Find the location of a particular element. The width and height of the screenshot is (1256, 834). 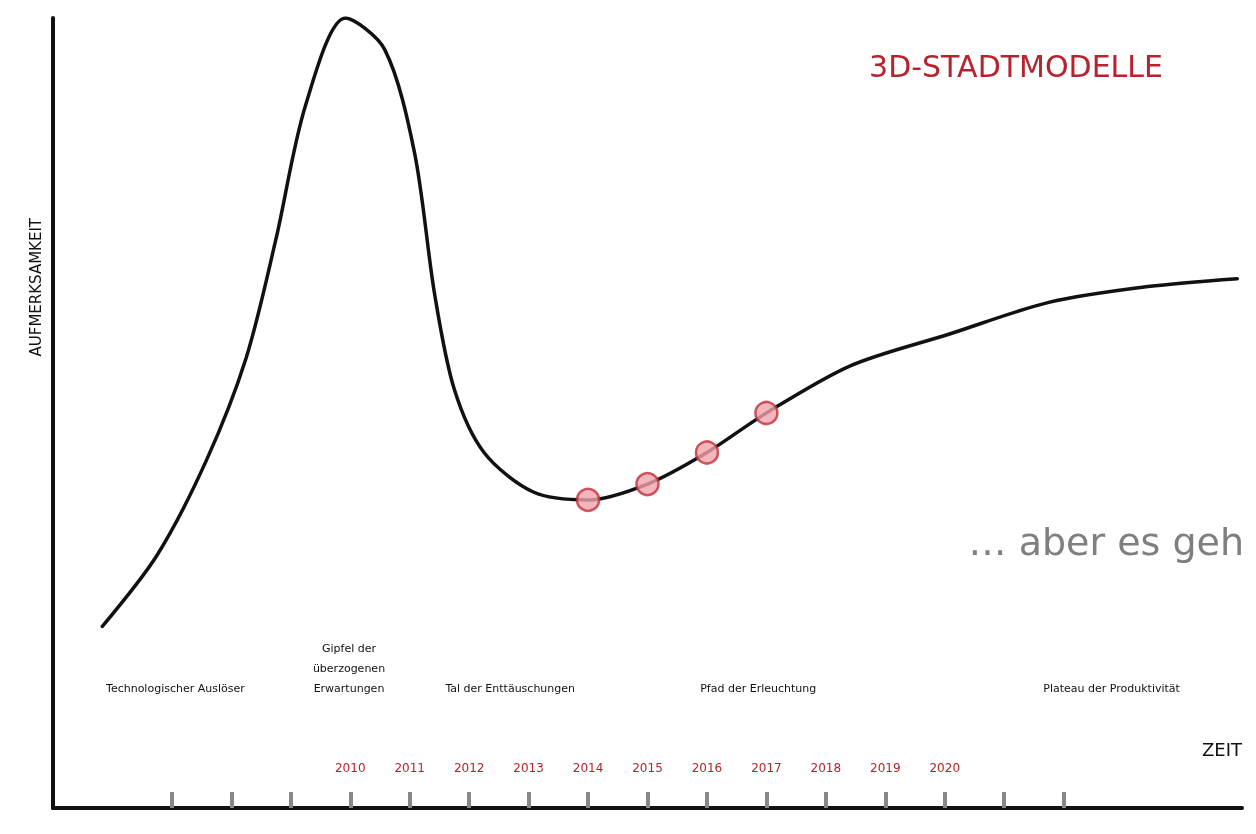

x-tick-label: 2017 is located at coordinates (766, 768).